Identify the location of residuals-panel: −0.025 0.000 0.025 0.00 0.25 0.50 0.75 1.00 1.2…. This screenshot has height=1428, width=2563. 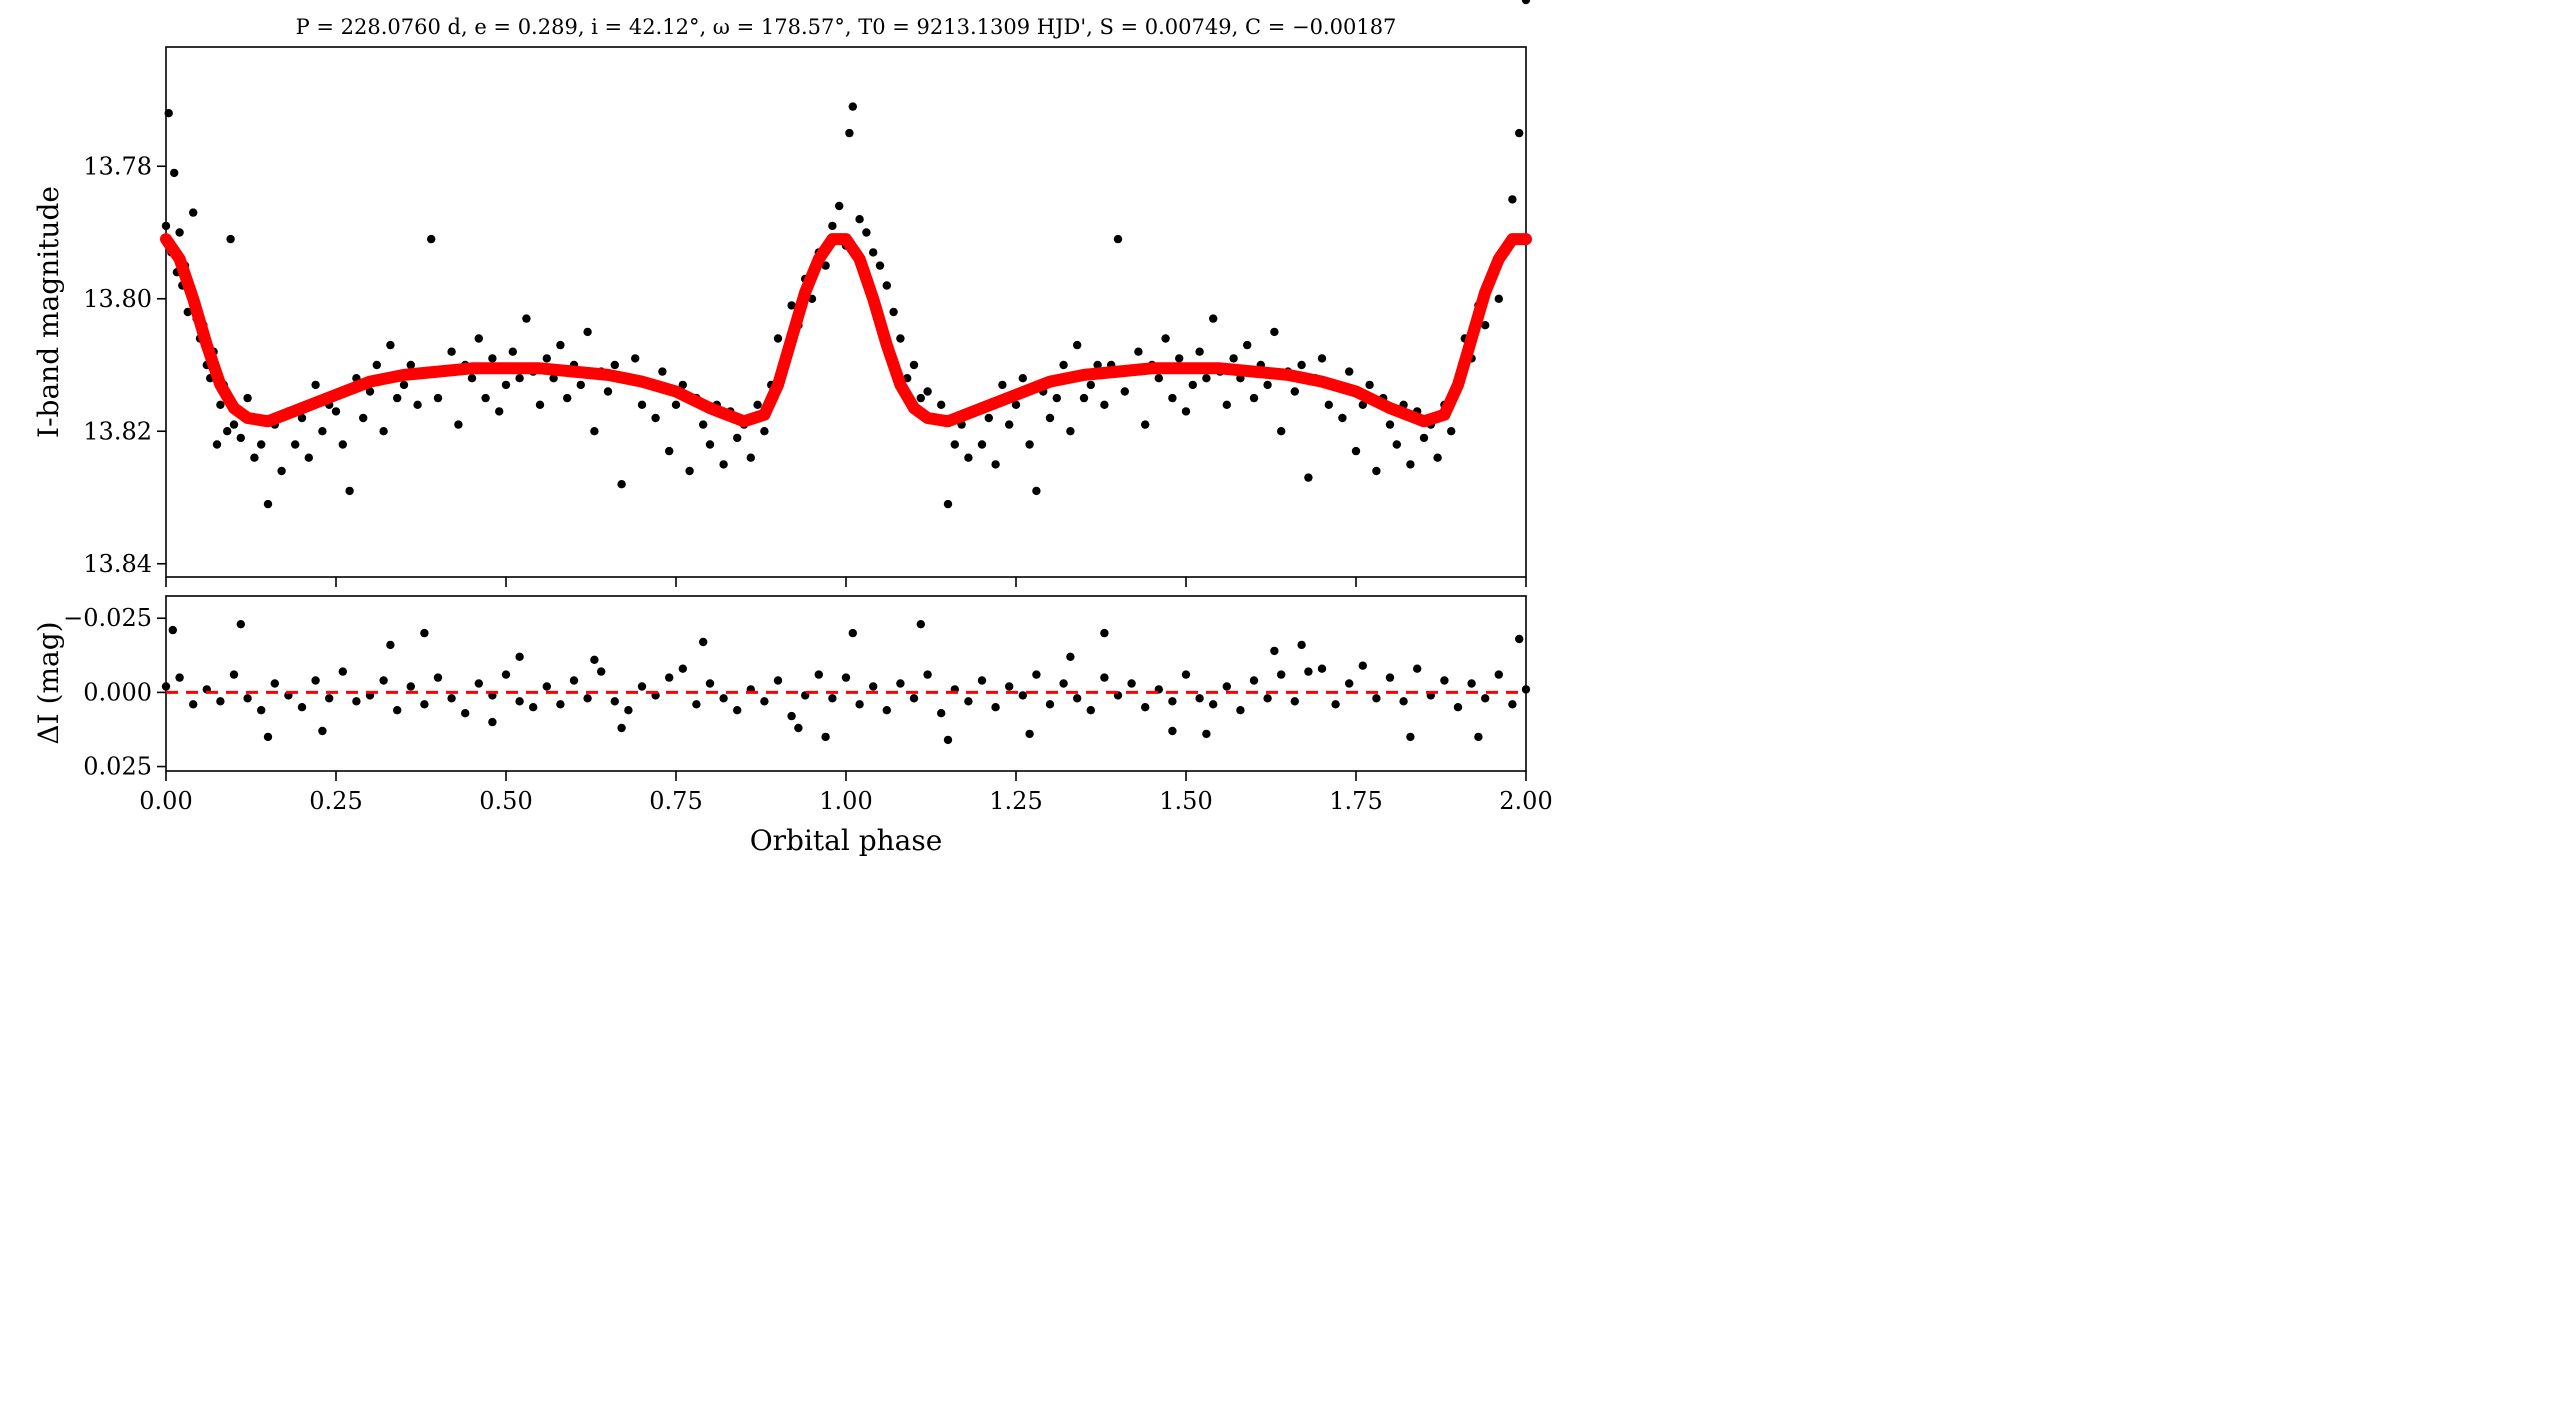
(792, 726).